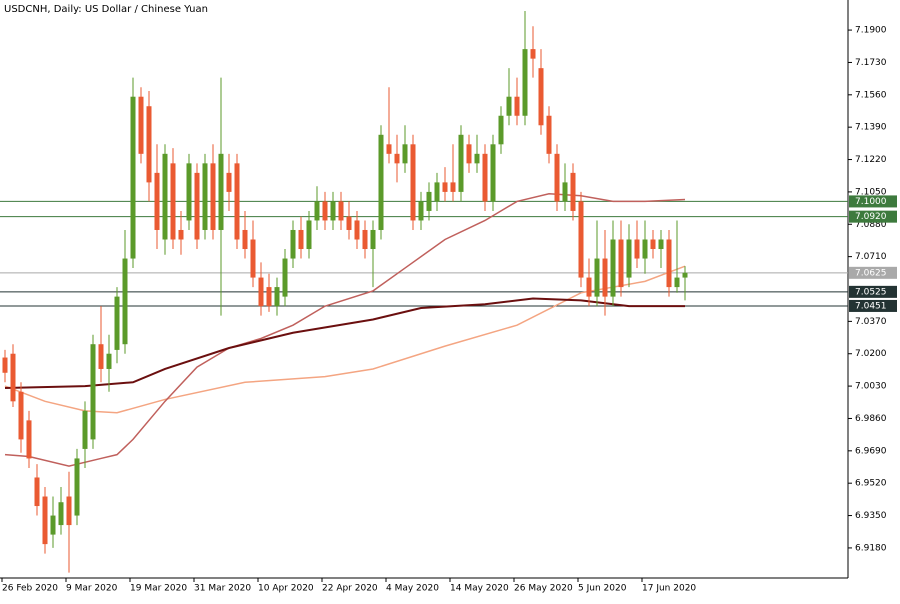  I want to click on x-tick-label: 10 Apr 2020, so click(286, 589).